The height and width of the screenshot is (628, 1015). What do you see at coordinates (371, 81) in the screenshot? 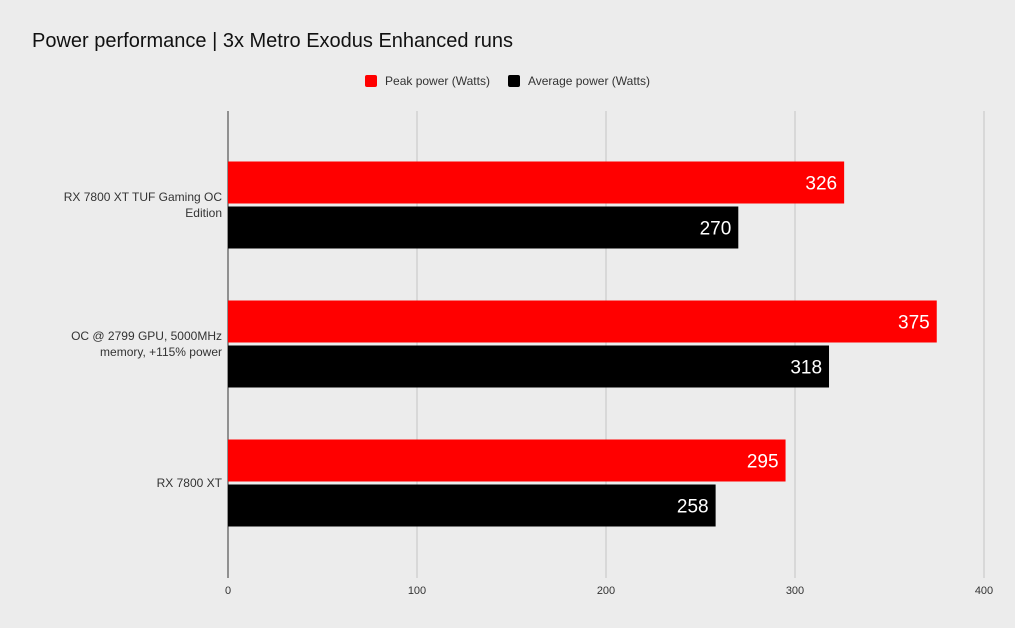
I see `legend-swatch-peak-power` at bounding box center [371, 81].